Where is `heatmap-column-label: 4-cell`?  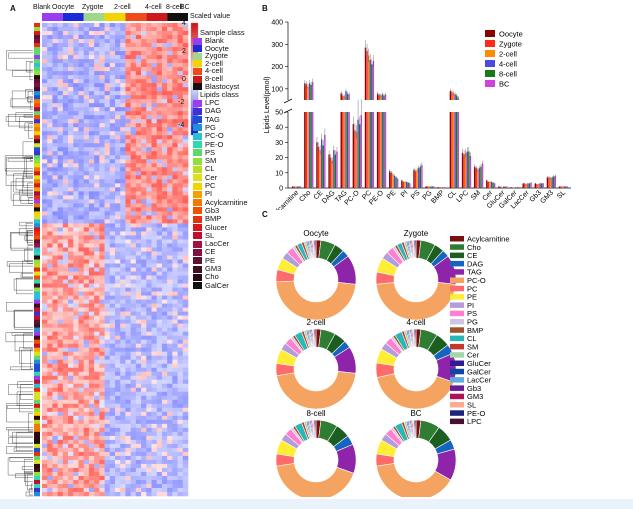 heatmap-column-label: 4-cell is located at coordinates (153, 7).